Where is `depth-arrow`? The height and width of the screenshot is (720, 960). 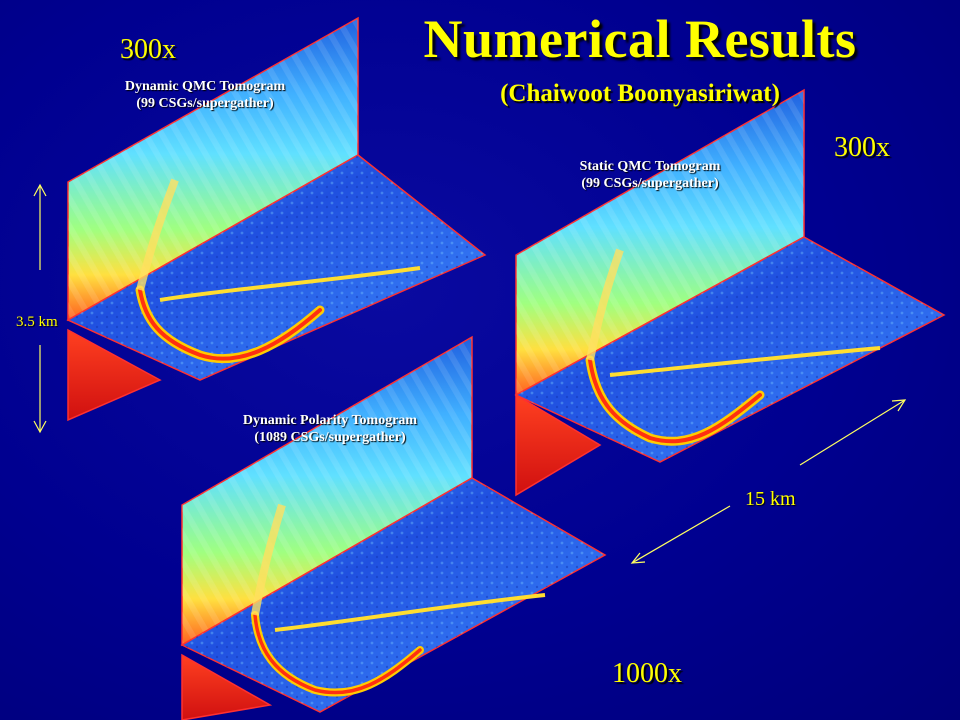
depth-arrow is located at coordinates (40, 308).